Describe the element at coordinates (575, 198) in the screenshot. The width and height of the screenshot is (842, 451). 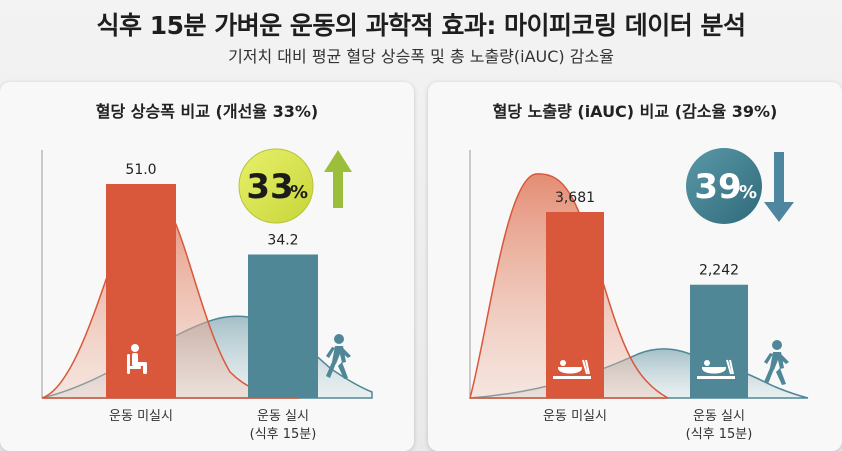
I see `bar-value-label: 3,681` at that location.